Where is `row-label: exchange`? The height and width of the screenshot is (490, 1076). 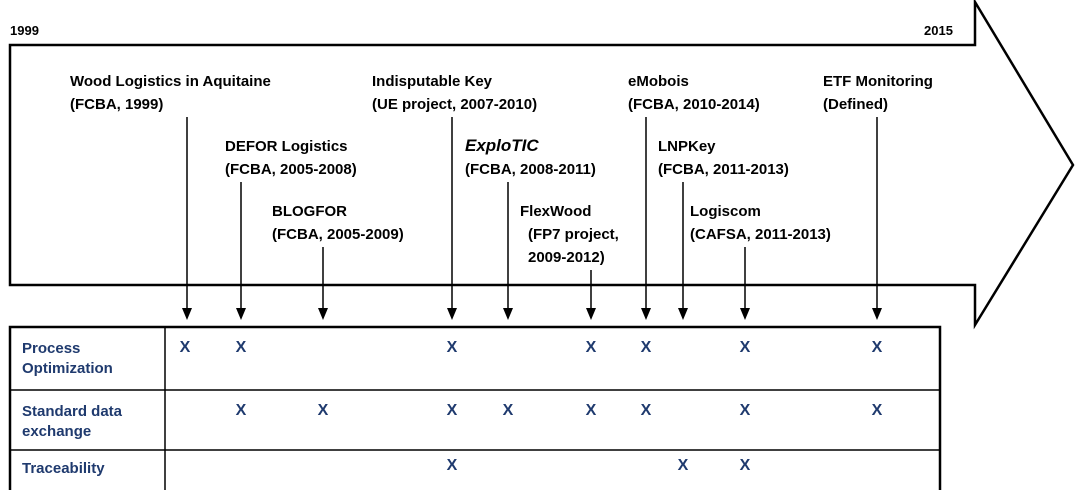 row-label: exchange is located at coordinates (56, 431).